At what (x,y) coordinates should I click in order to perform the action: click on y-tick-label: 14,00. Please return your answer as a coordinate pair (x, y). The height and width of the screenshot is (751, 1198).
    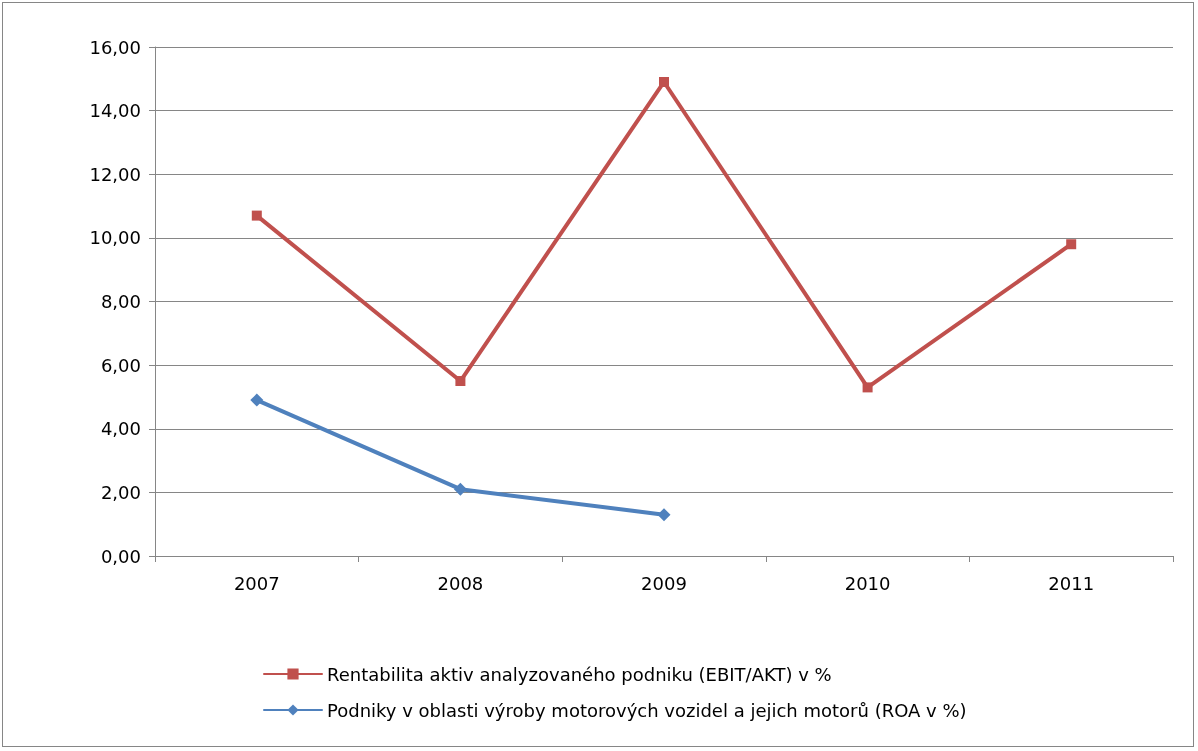
    Looking at the image, I should click on (115, 111).